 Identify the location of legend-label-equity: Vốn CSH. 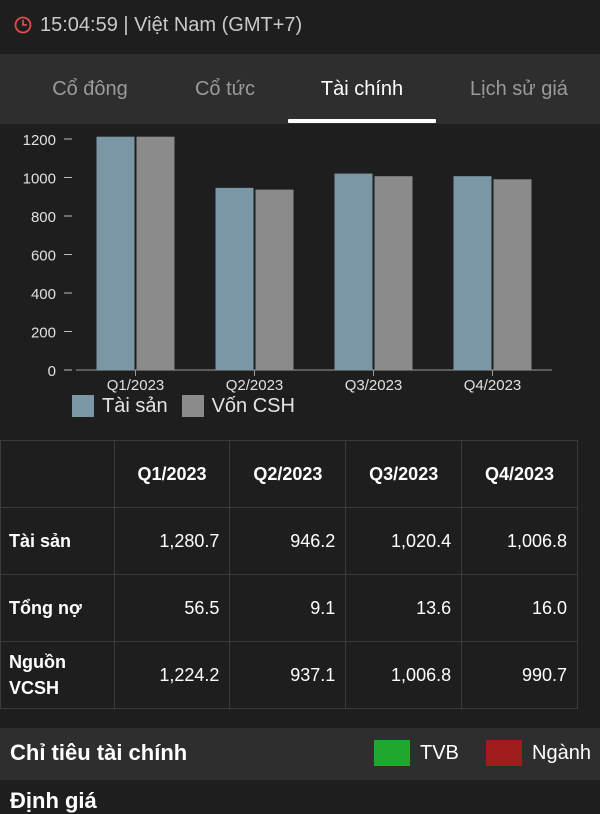
(253, 405).